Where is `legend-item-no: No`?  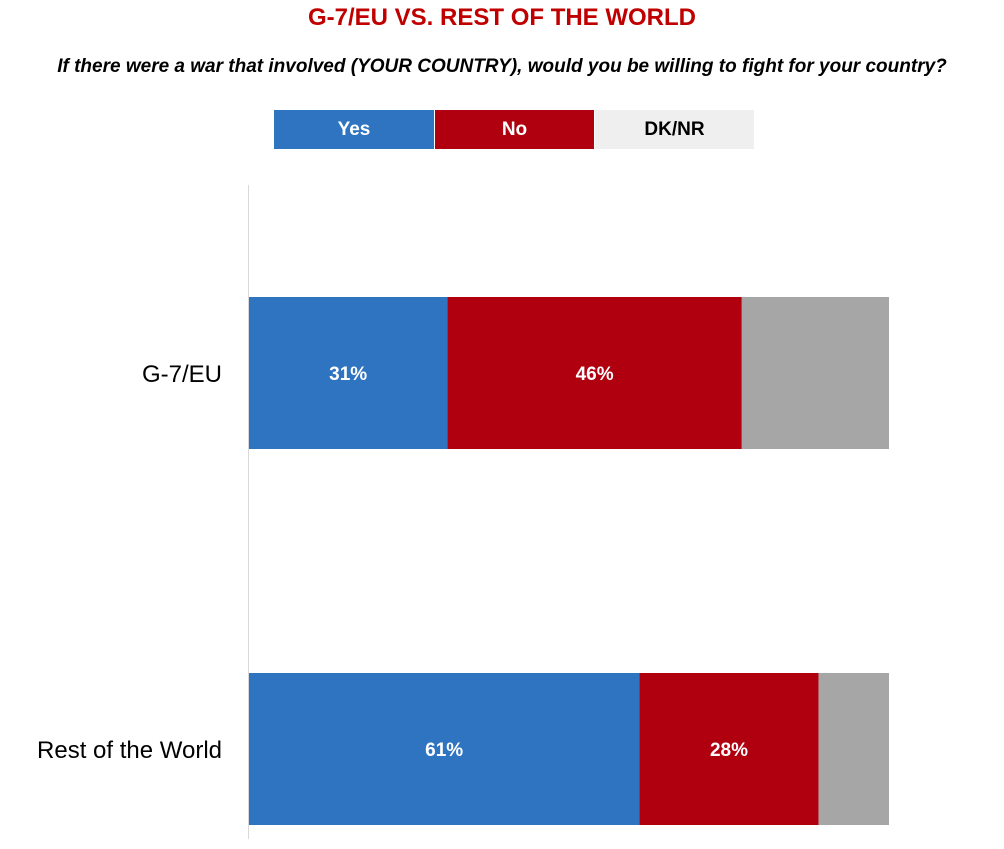
legend-item-no: No is located at coordinates (514, 129).